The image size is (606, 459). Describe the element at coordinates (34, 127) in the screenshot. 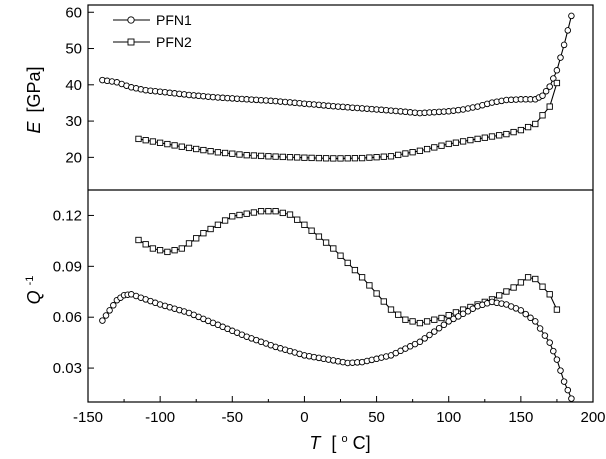

I see `e-axis-symbol: E` at that location.